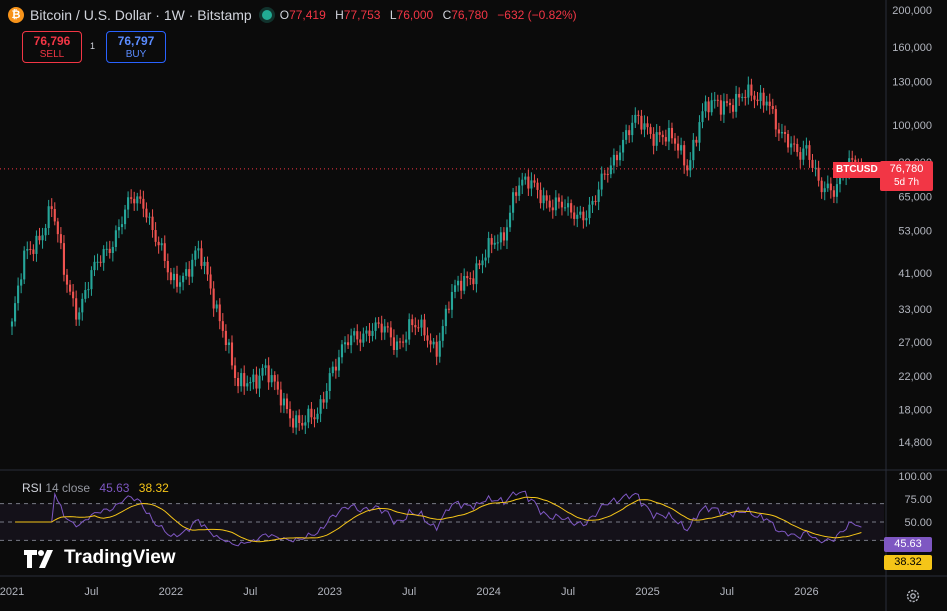  I want to click on y-tick-label: 100,000, so click(912, 126).